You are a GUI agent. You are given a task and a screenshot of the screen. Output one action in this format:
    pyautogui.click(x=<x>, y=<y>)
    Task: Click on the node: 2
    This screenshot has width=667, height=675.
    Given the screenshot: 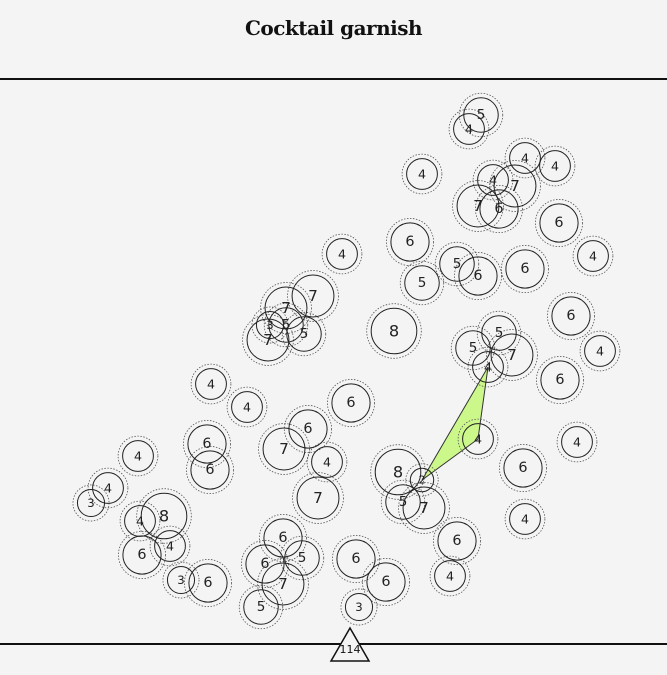 What is the action you would take?
    pyautogui.click(x=422, y=480)
    